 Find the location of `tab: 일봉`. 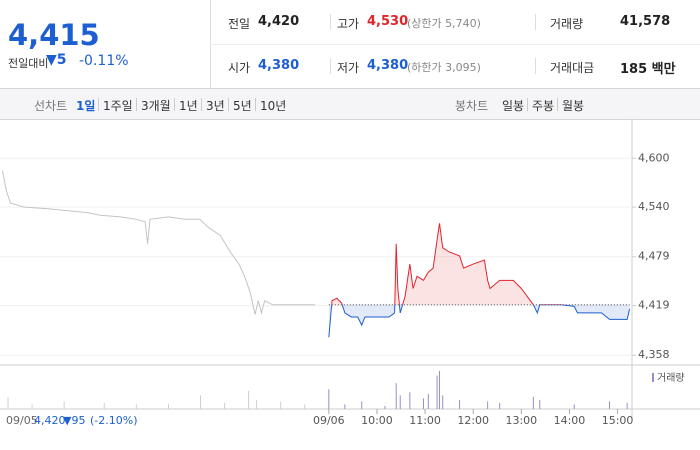

tab: 일봉 is located at coordinates (513, 106).